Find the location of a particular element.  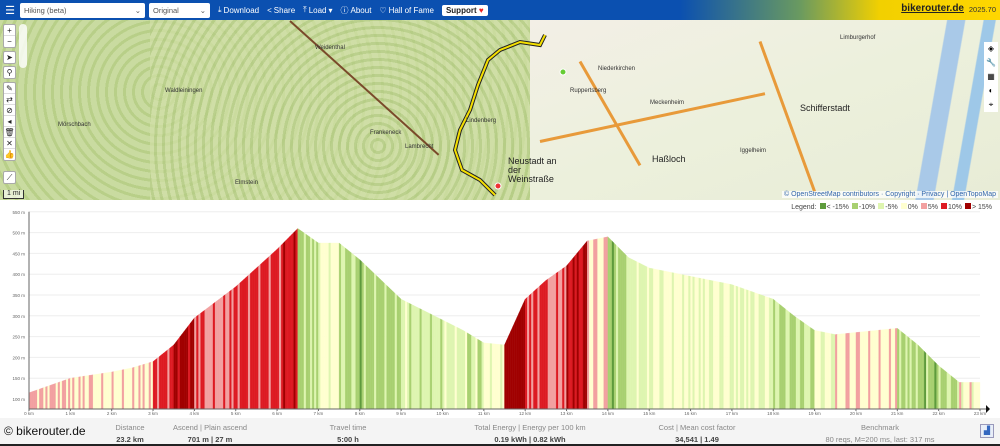

x-tick-label: 18 km is located at coordinates (773, 413).